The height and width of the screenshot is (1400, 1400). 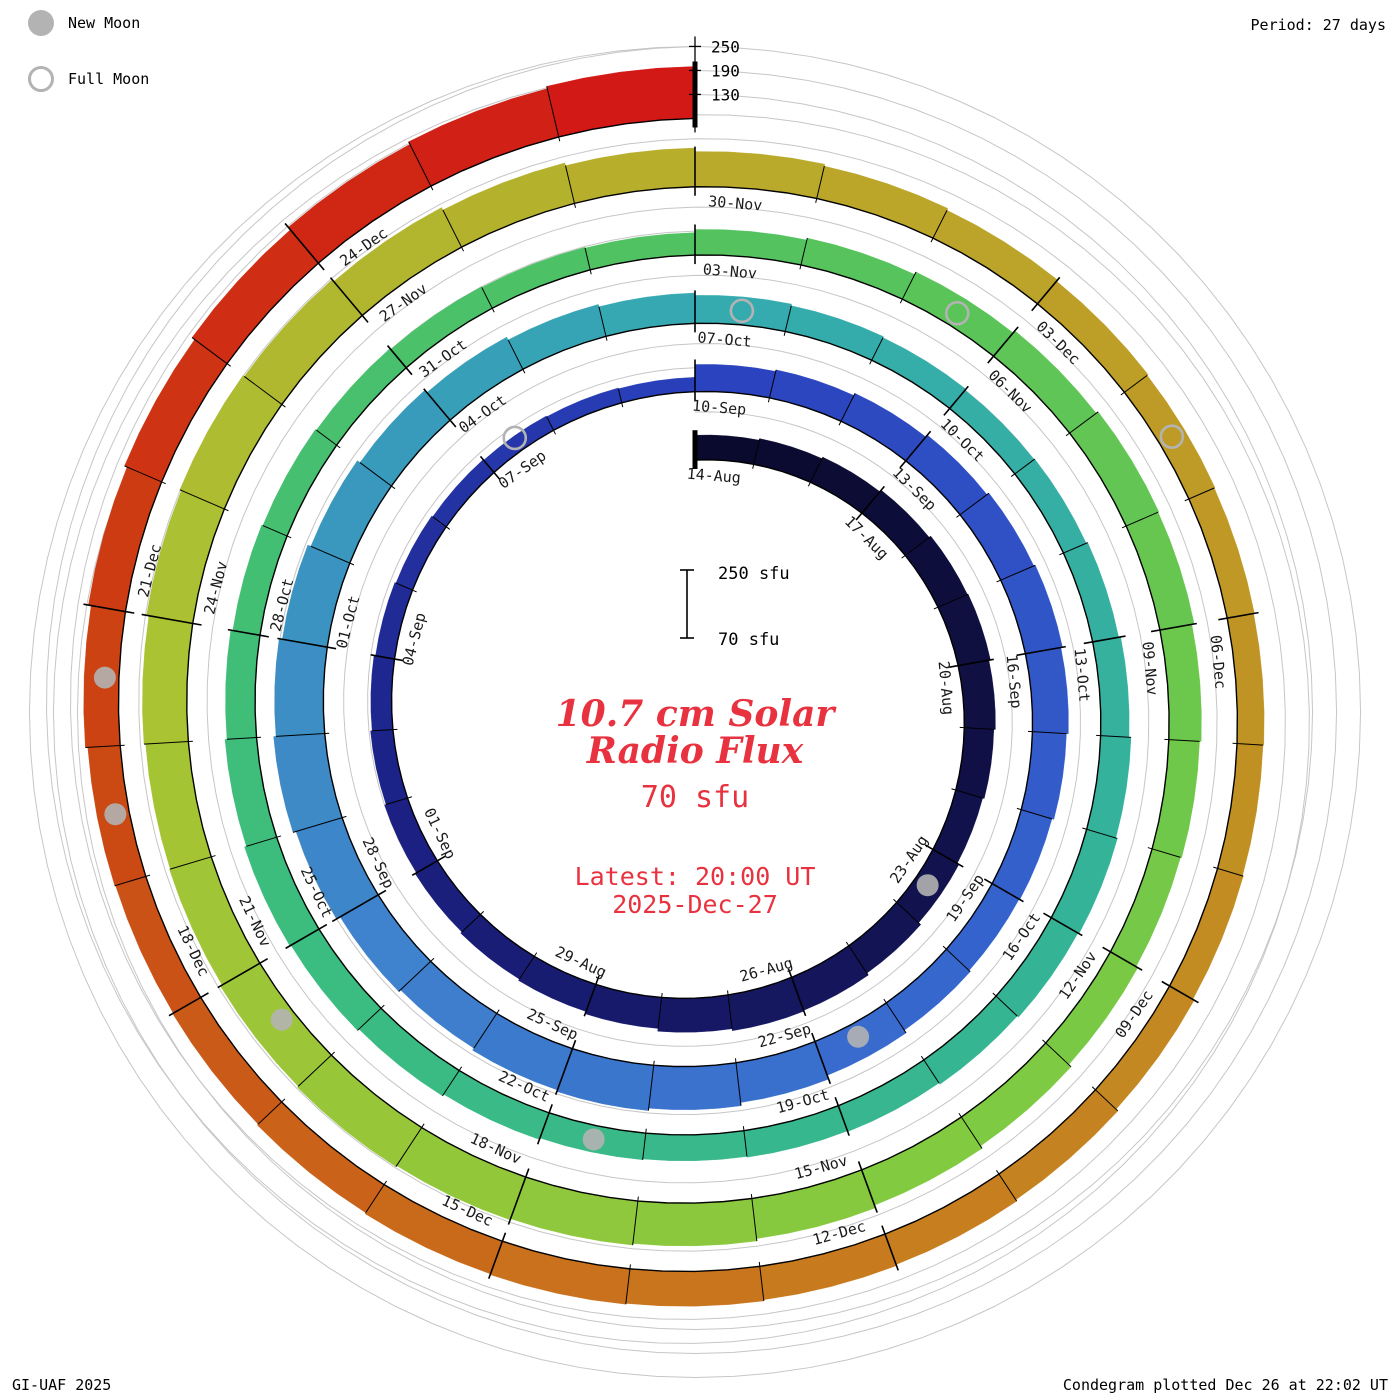 What do you see at coordinates (735, 203) in the screenshot?
I see `date-label: 30-Nov` at bounding box center [735, 203].